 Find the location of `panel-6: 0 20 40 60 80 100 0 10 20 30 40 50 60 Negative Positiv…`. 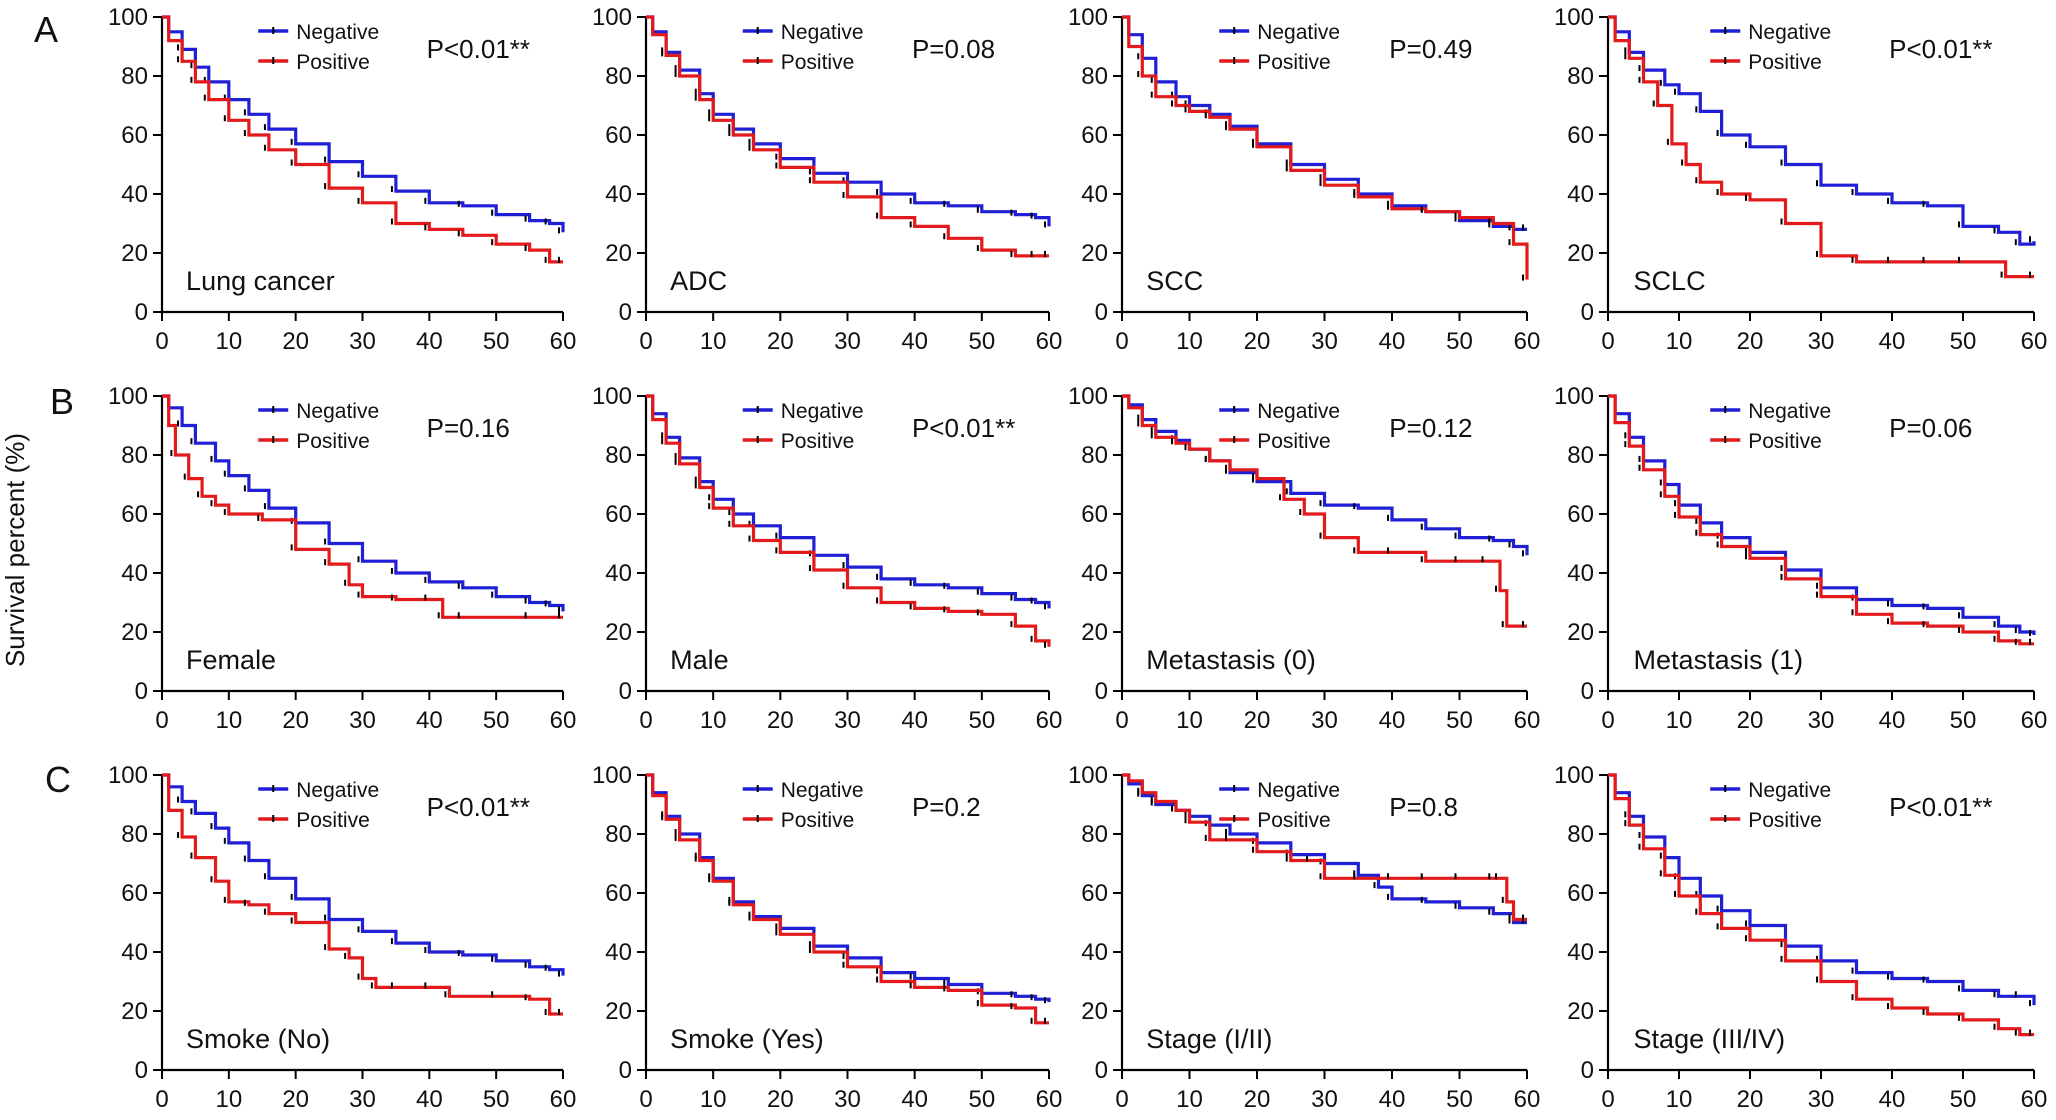

panel-6: 0 20 40 60 80 100 0 10 20 30 40 50 60 Negative Positiv… is located at coordinates (1304, 558).